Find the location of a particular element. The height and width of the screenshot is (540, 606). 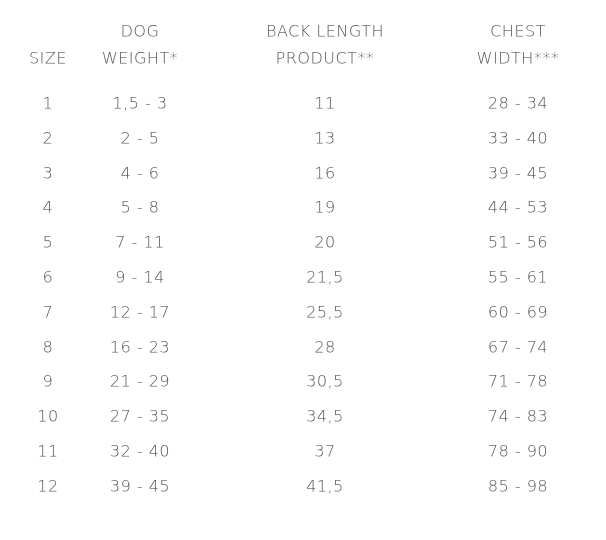

cell-dog-weight: 4 - 6 is located at coordinates (140, 173).